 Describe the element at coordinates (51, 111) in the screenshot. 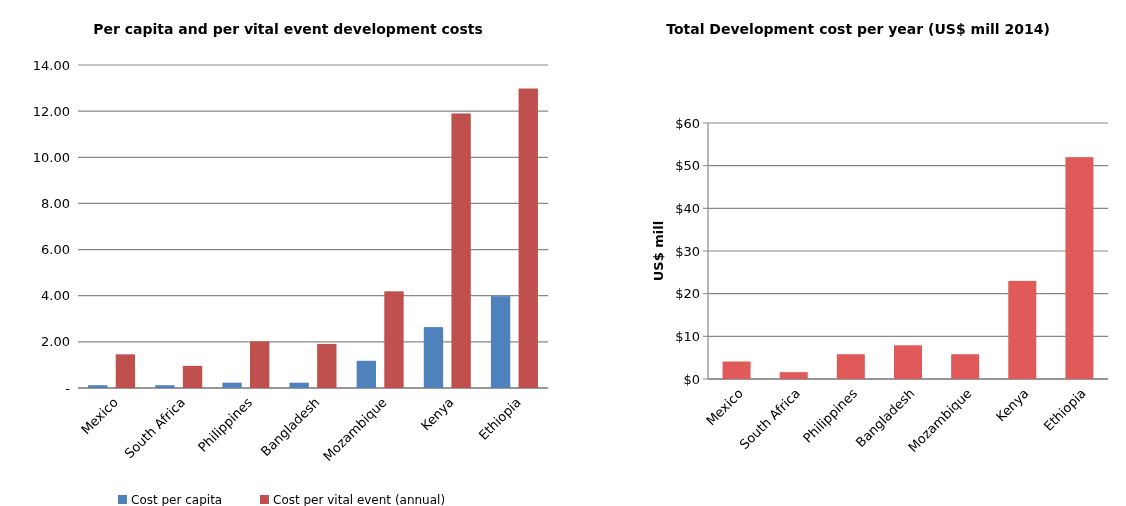

I see `y-tick-label: 12.00` at that location.